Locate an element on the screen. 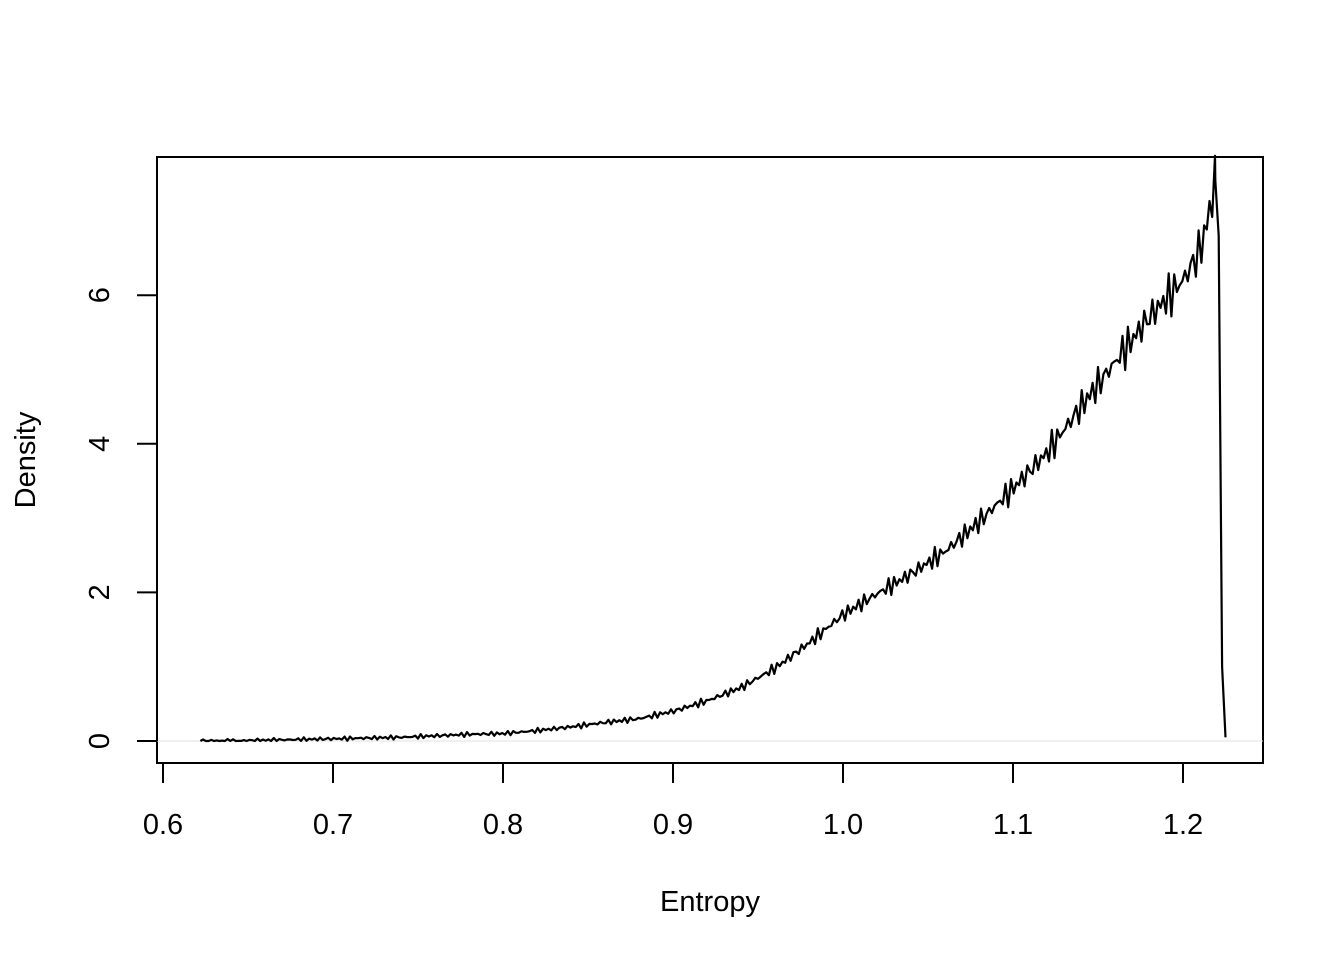  y-tick-label: 0 is located at coordinates (100, 741).